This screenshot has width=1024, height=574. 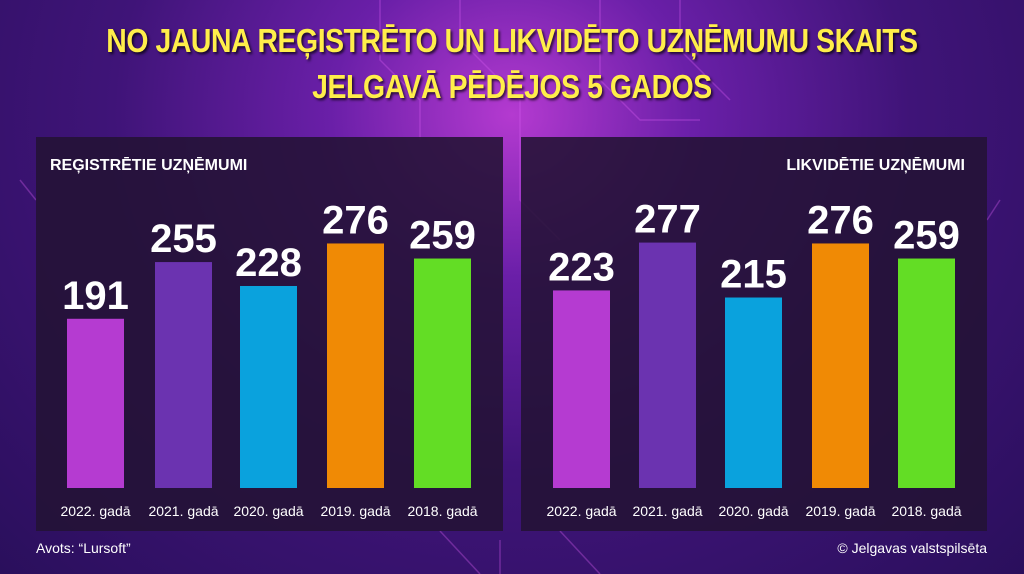 What do you see at coordinates (95, 296) in the screenshot?
I see `value-label: 191` at bounding box center [95, 296].